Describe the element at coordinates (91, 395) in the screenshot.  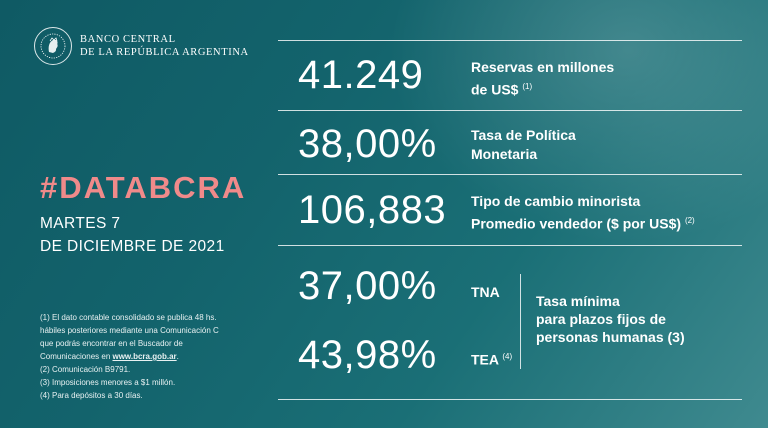
I see `footnote-4: (4) Para depósitos a 30 días.` at that location.